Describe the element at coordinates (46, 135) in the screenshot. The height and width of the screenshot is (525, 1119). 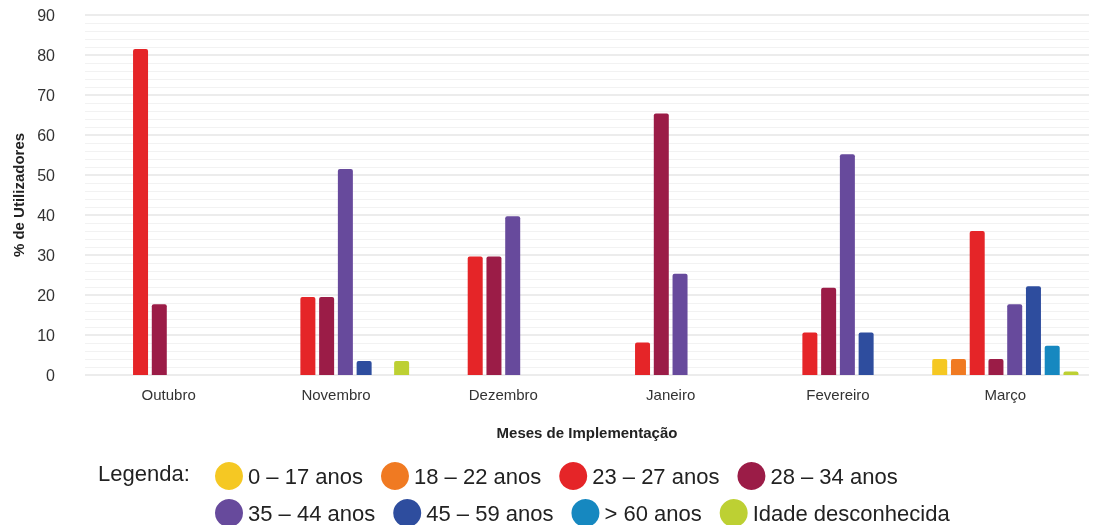
I see `y-tick-label: 60` at that location.